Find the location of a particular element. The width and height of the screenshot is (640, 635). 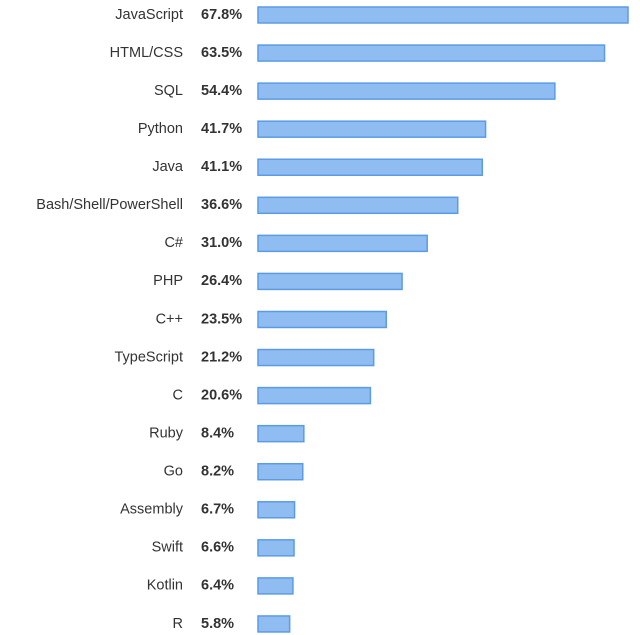

category-label: Python is located at coordinates (160, 129).